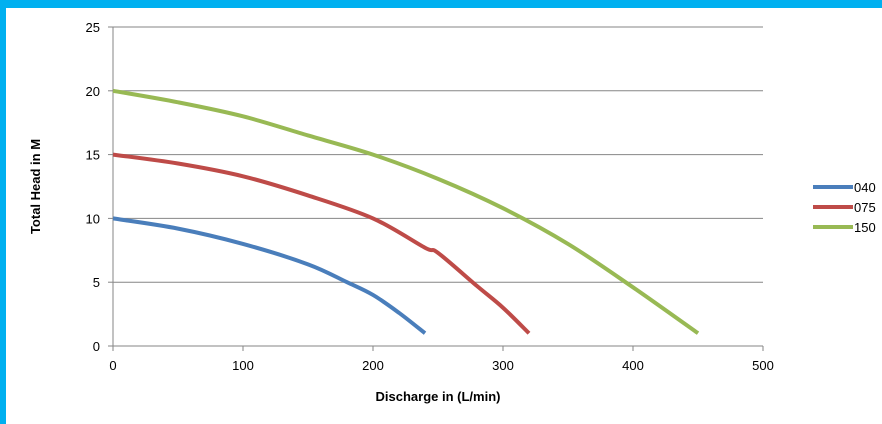 This screenshot has height=424, width=882. Describe the element at coordinates (865, 187) in the screenshot. I see `legend-label-040: 040` at that location.